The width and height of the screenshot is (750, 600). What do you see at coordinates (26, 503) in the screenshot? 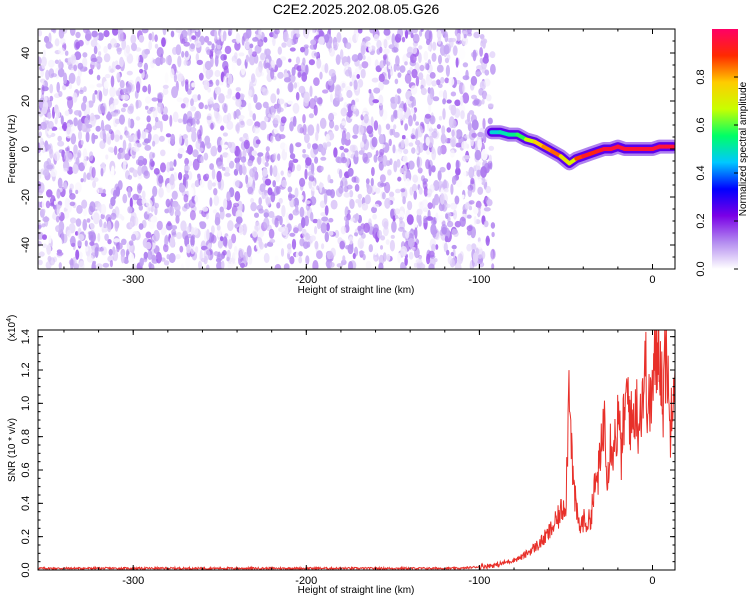
I see `snr-y-tick-label: 0.4` at bounding box center [26, 503].